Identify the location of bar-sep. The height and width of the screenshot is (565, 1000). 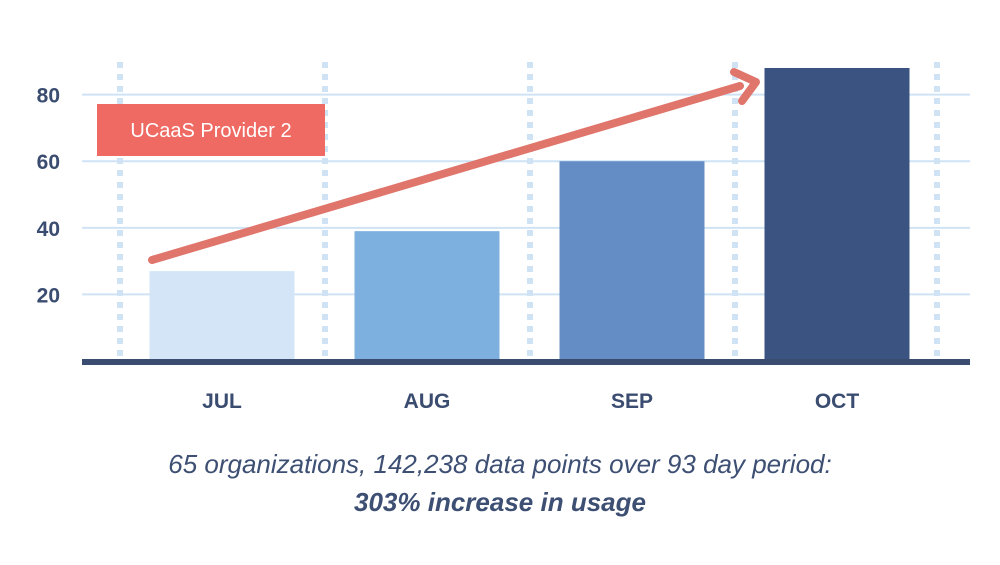
(632, 261).